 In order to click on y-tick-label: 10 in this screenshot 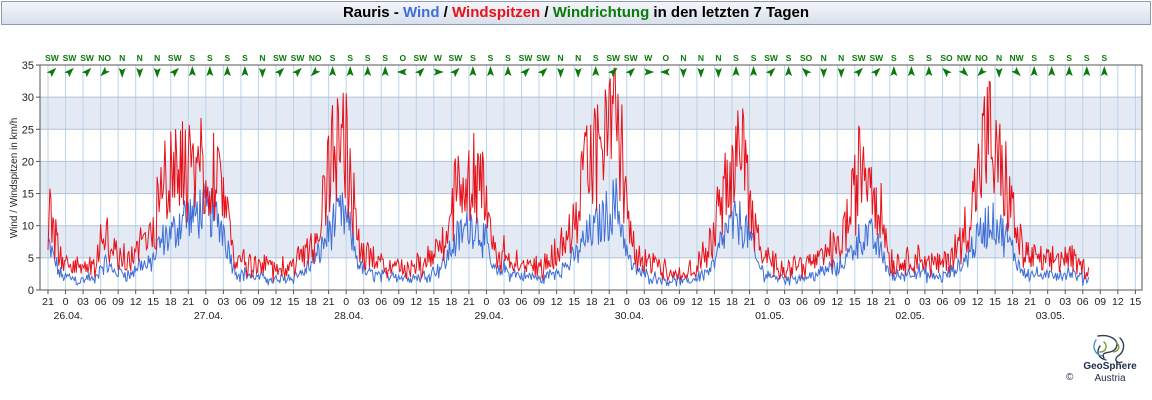, I will do `click(28, 227)`.